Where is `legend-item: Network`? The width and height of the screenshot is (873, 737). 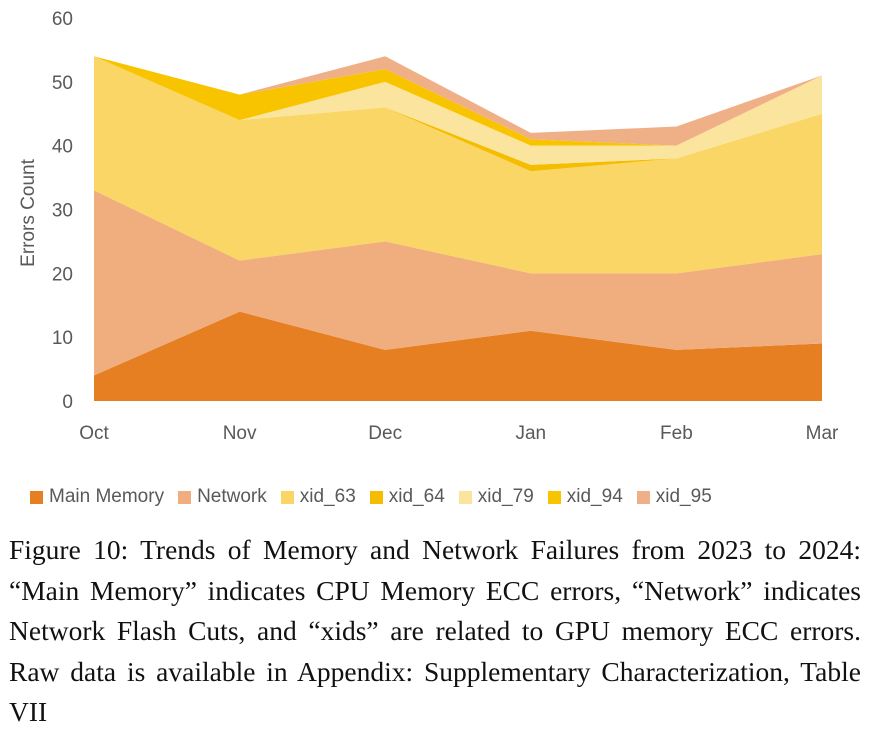
legend-item: Network is located at coordinates (222, 497).